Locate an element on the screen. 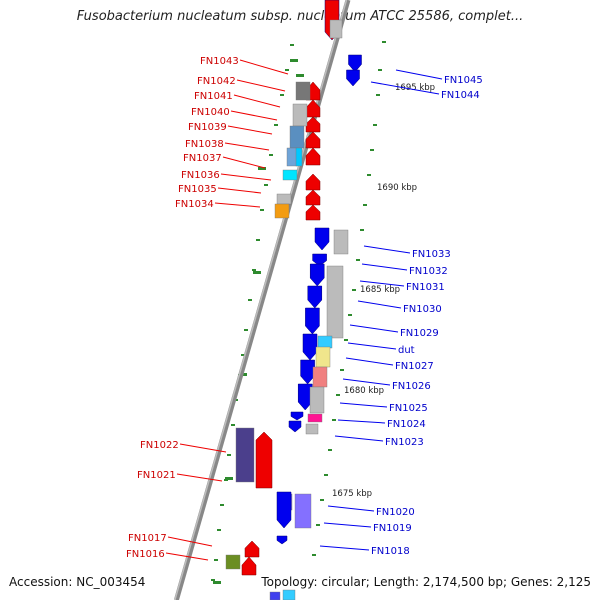 This screenshot has height=600, width=600. gene-label-right: FN1029 is located at coordinates (419, 333).